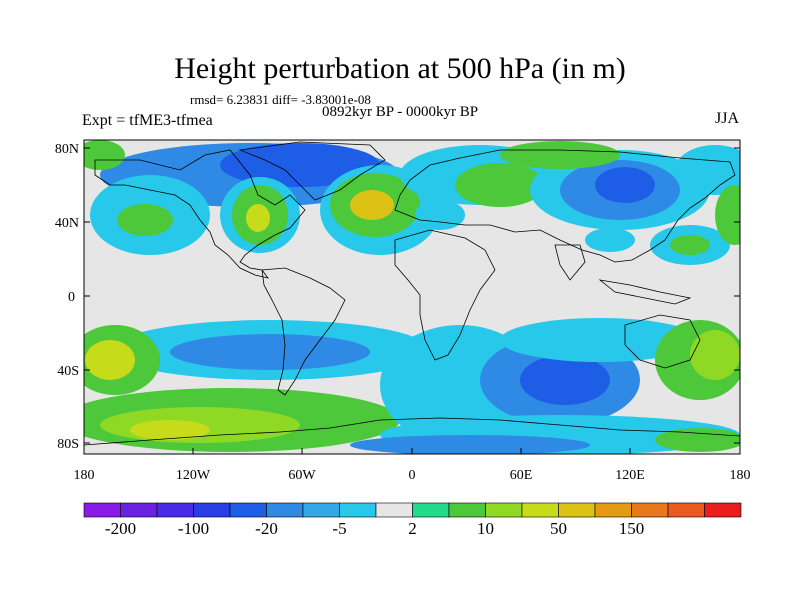 This screenshot has height=600, width=800. Describe the element at coordinates (445, 295) in the screenshot. I see `coastline-africa` at that location.